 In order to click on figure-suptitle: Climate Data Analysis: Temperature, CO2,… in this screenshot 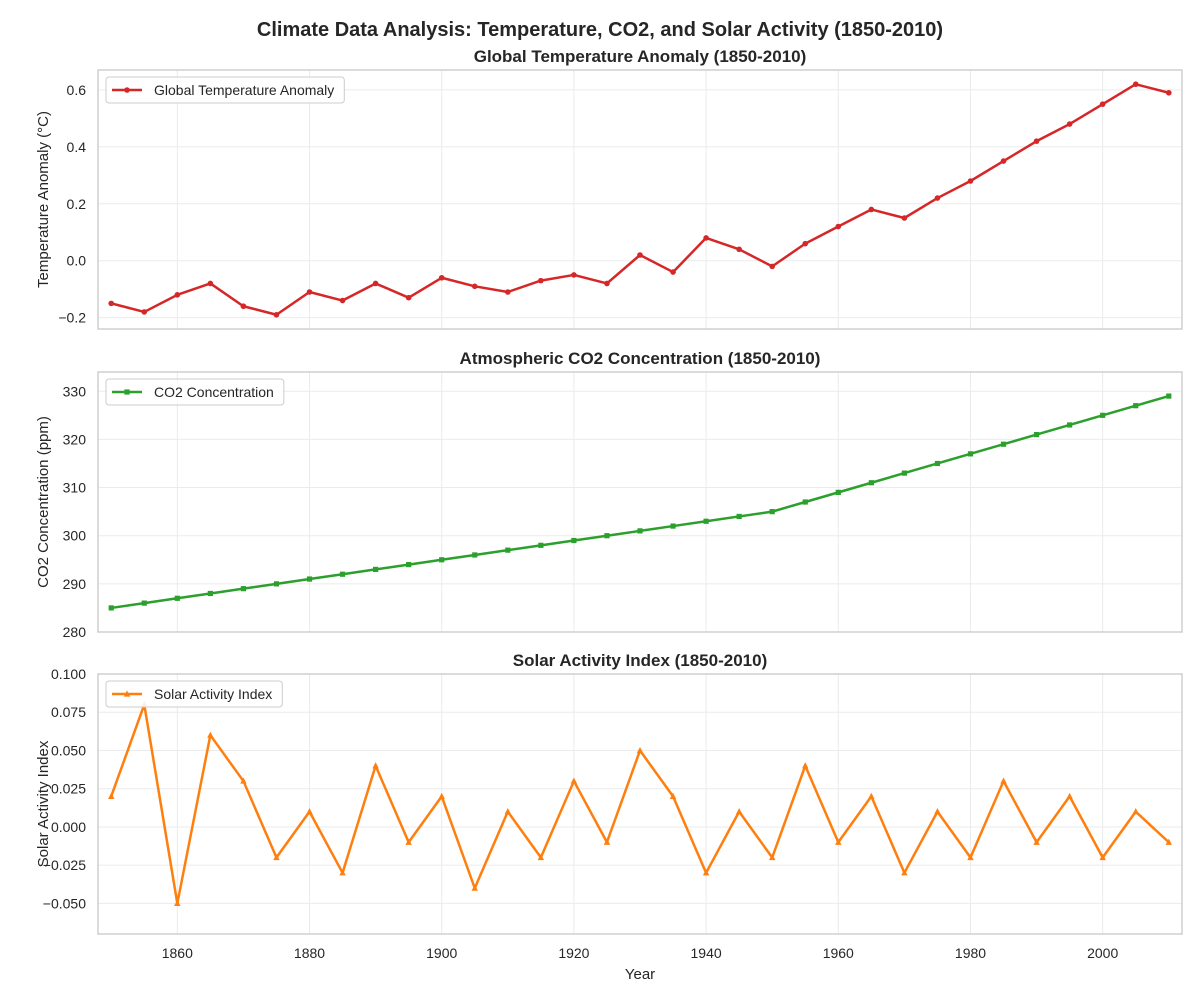, I will do `click(600, 30)`.